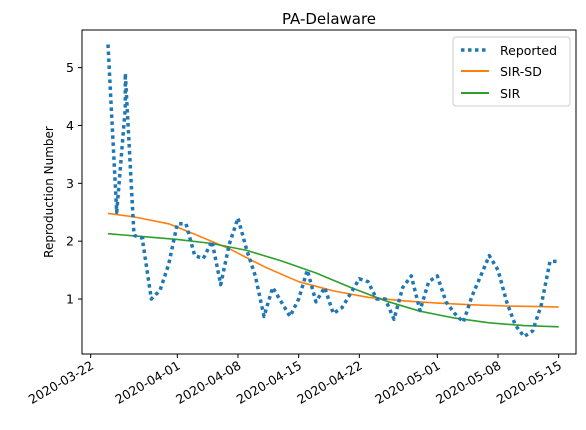  I want to click on y-tick-label: 4, so click(70, 125).